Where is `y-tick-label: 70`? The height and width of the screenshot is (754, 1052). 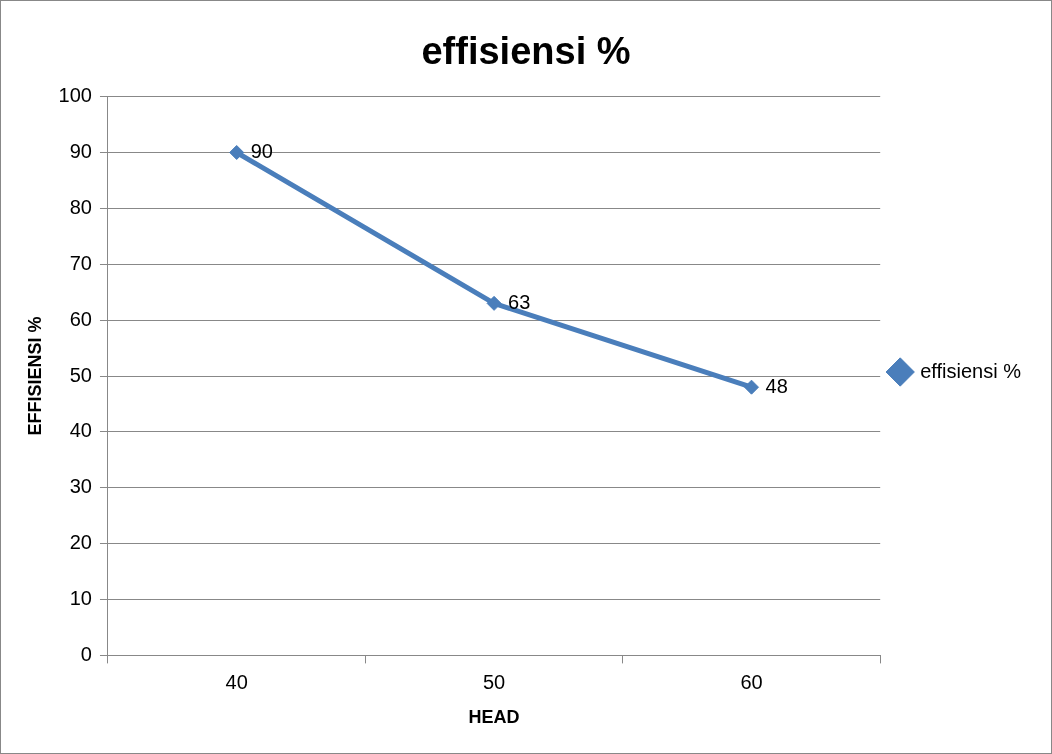
y-tick-label: 70 is located at coordinates (80, 262).